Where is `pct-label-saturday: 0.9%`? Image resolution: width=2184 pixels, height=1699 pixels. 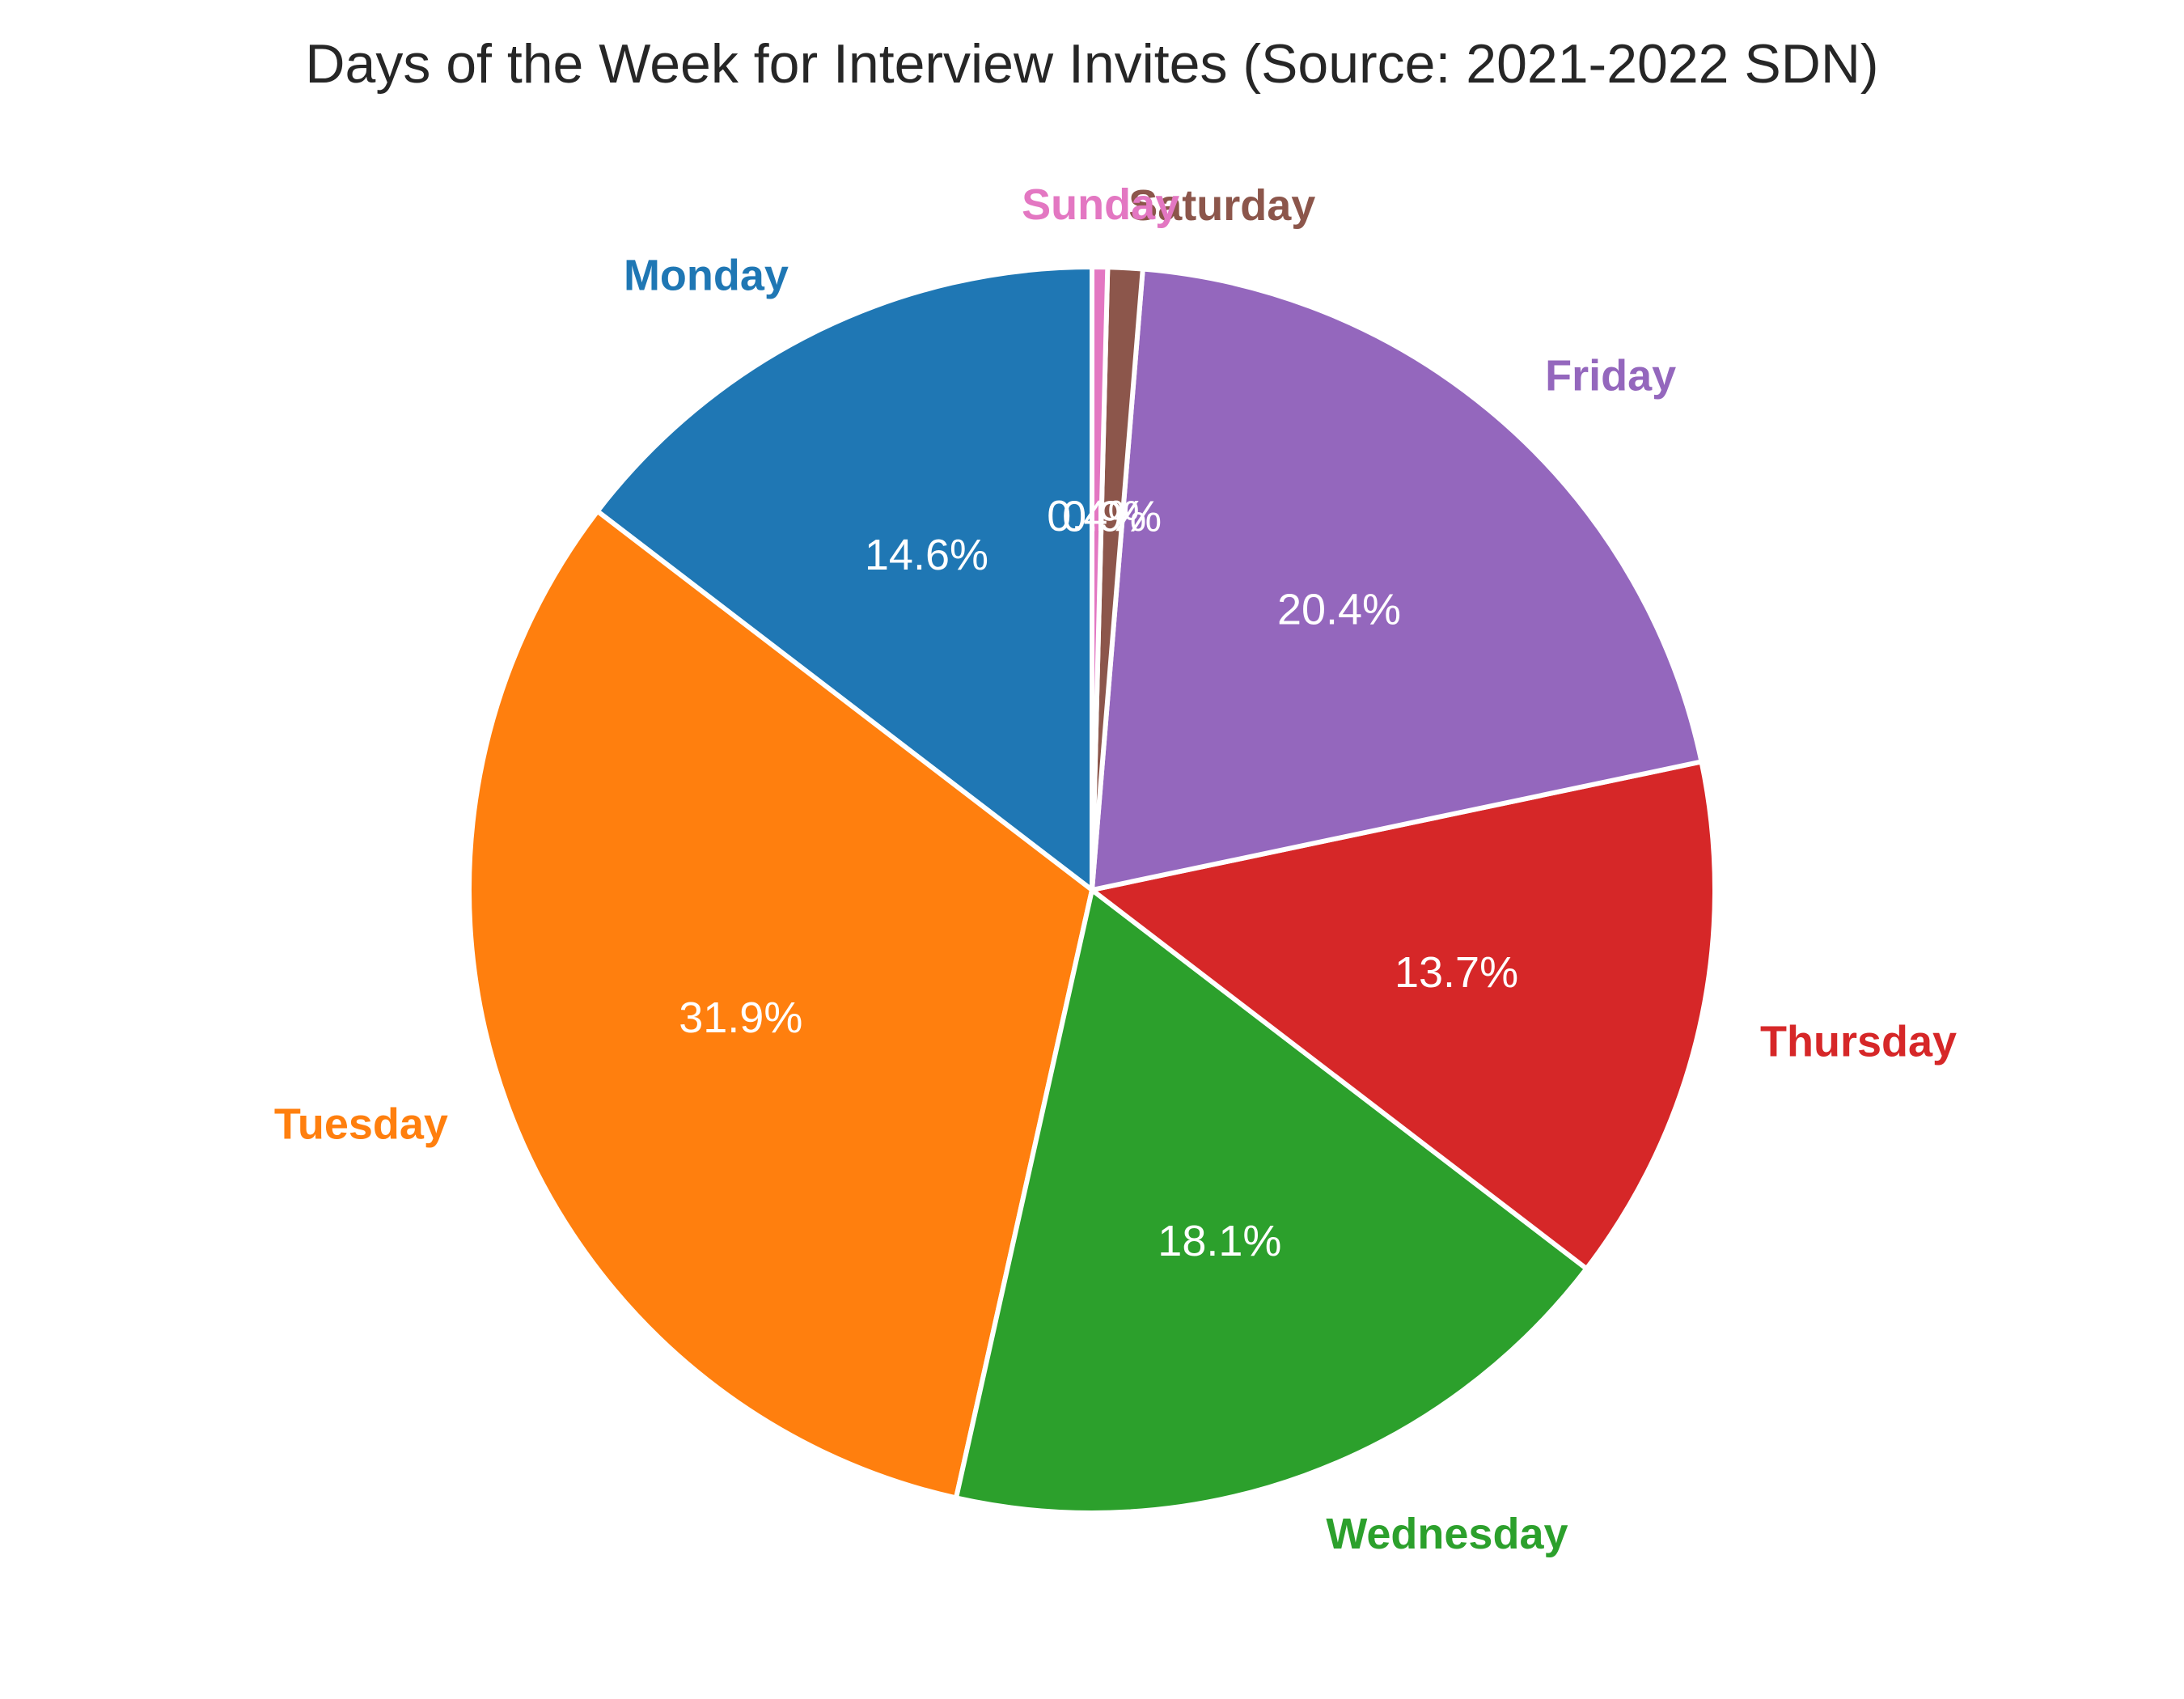 pct-label-saturday: 0.9% is located at coordinates (1112, 517).